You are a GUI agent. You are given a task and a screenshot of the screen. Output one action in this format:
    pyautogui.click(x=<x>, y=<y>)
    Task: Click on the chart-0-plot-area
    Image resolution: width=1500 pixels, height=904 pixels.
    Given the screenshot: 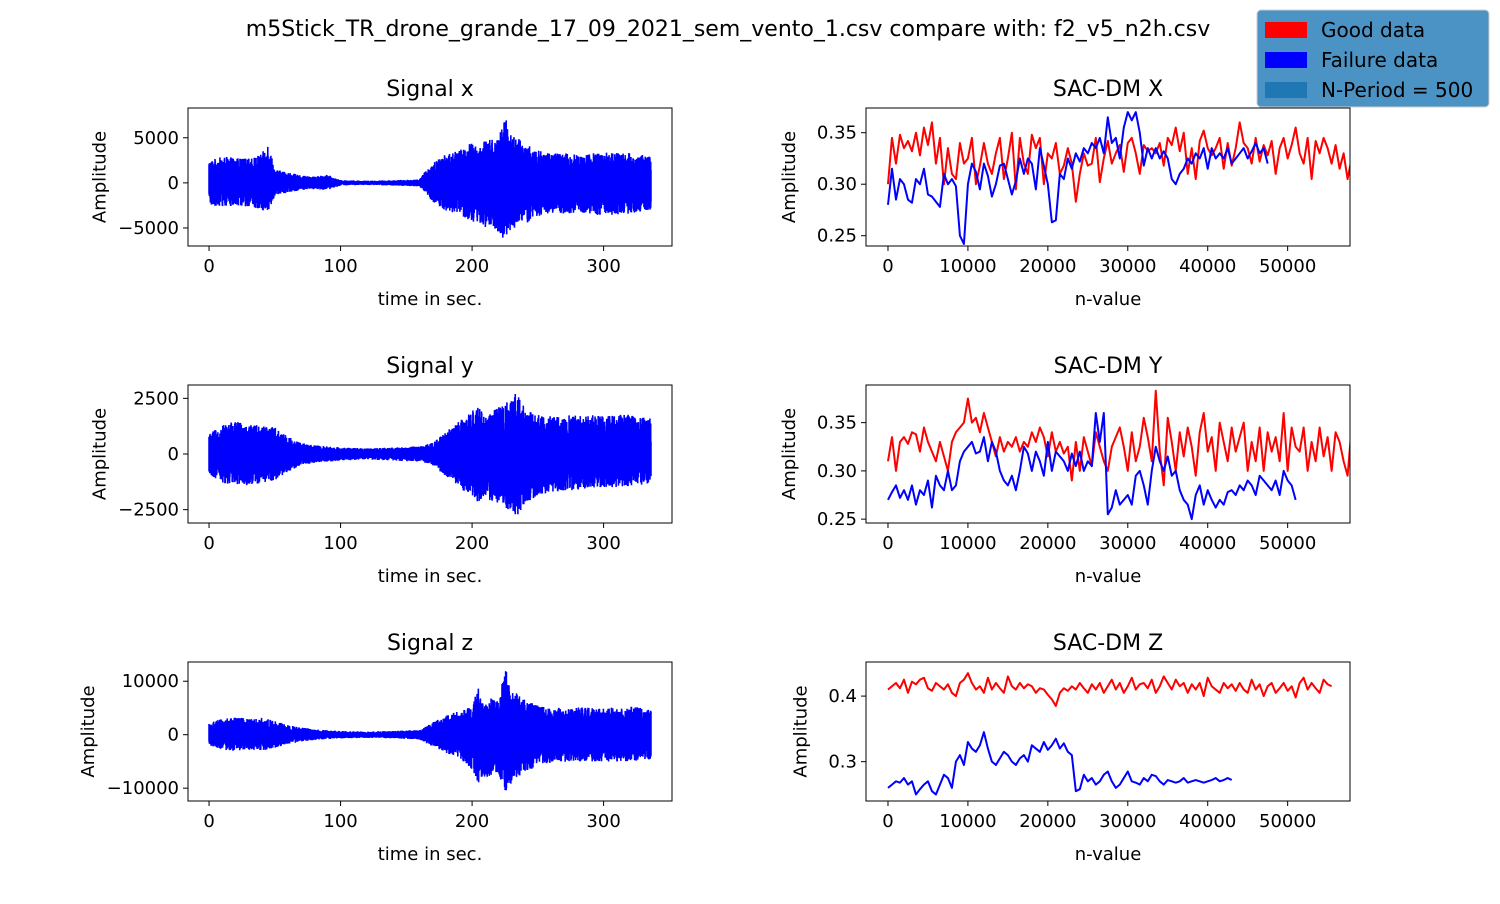 What is the action you would take?
    pyautogui.click(x=430, y=179)
    